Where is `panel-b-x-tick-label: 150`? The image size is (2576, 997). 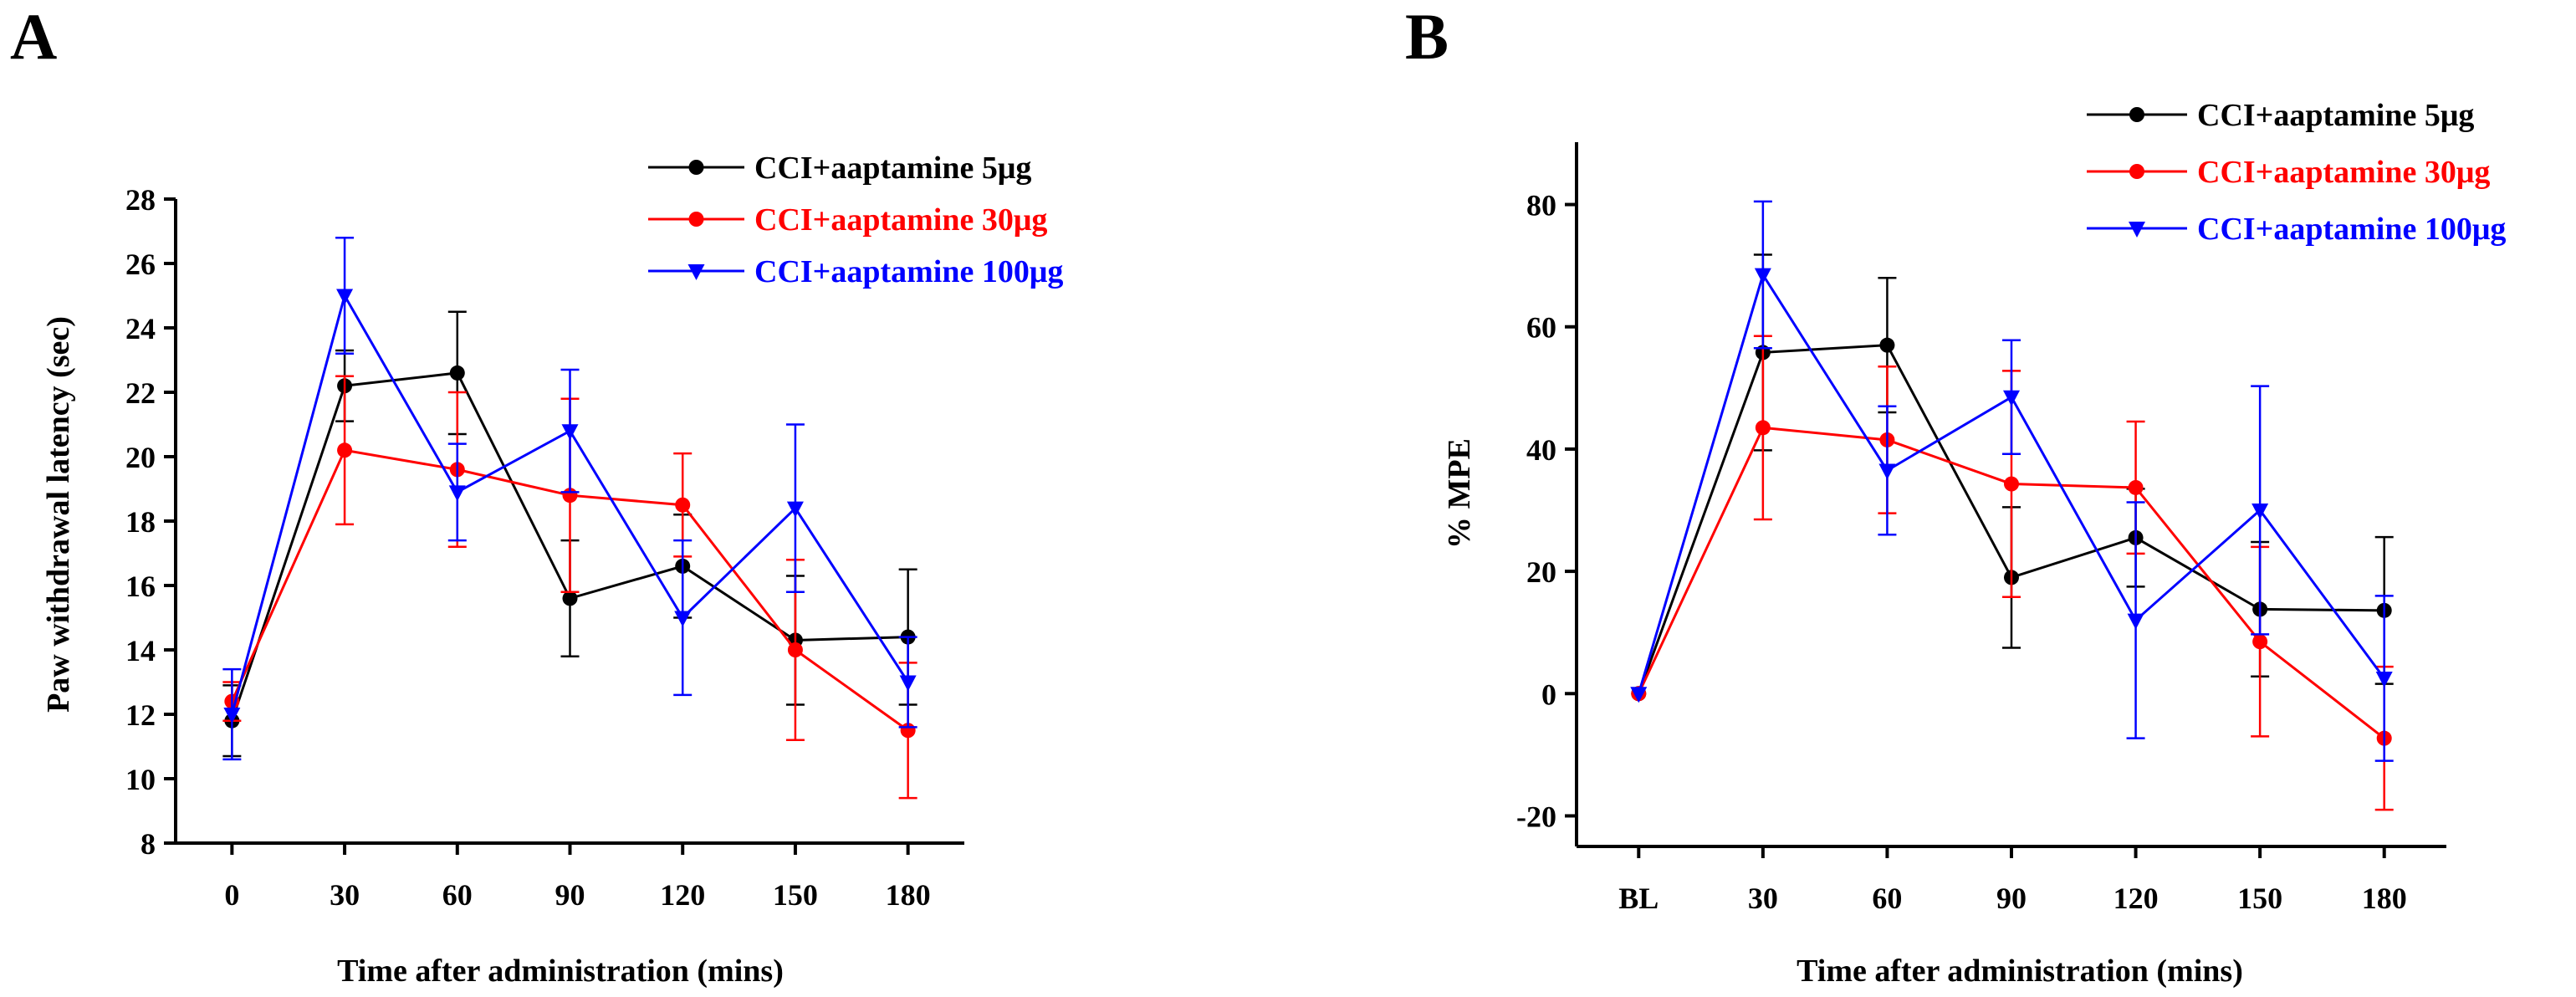 panel-b-x-tick-label: 150 is located at coordinates (2259, 898).